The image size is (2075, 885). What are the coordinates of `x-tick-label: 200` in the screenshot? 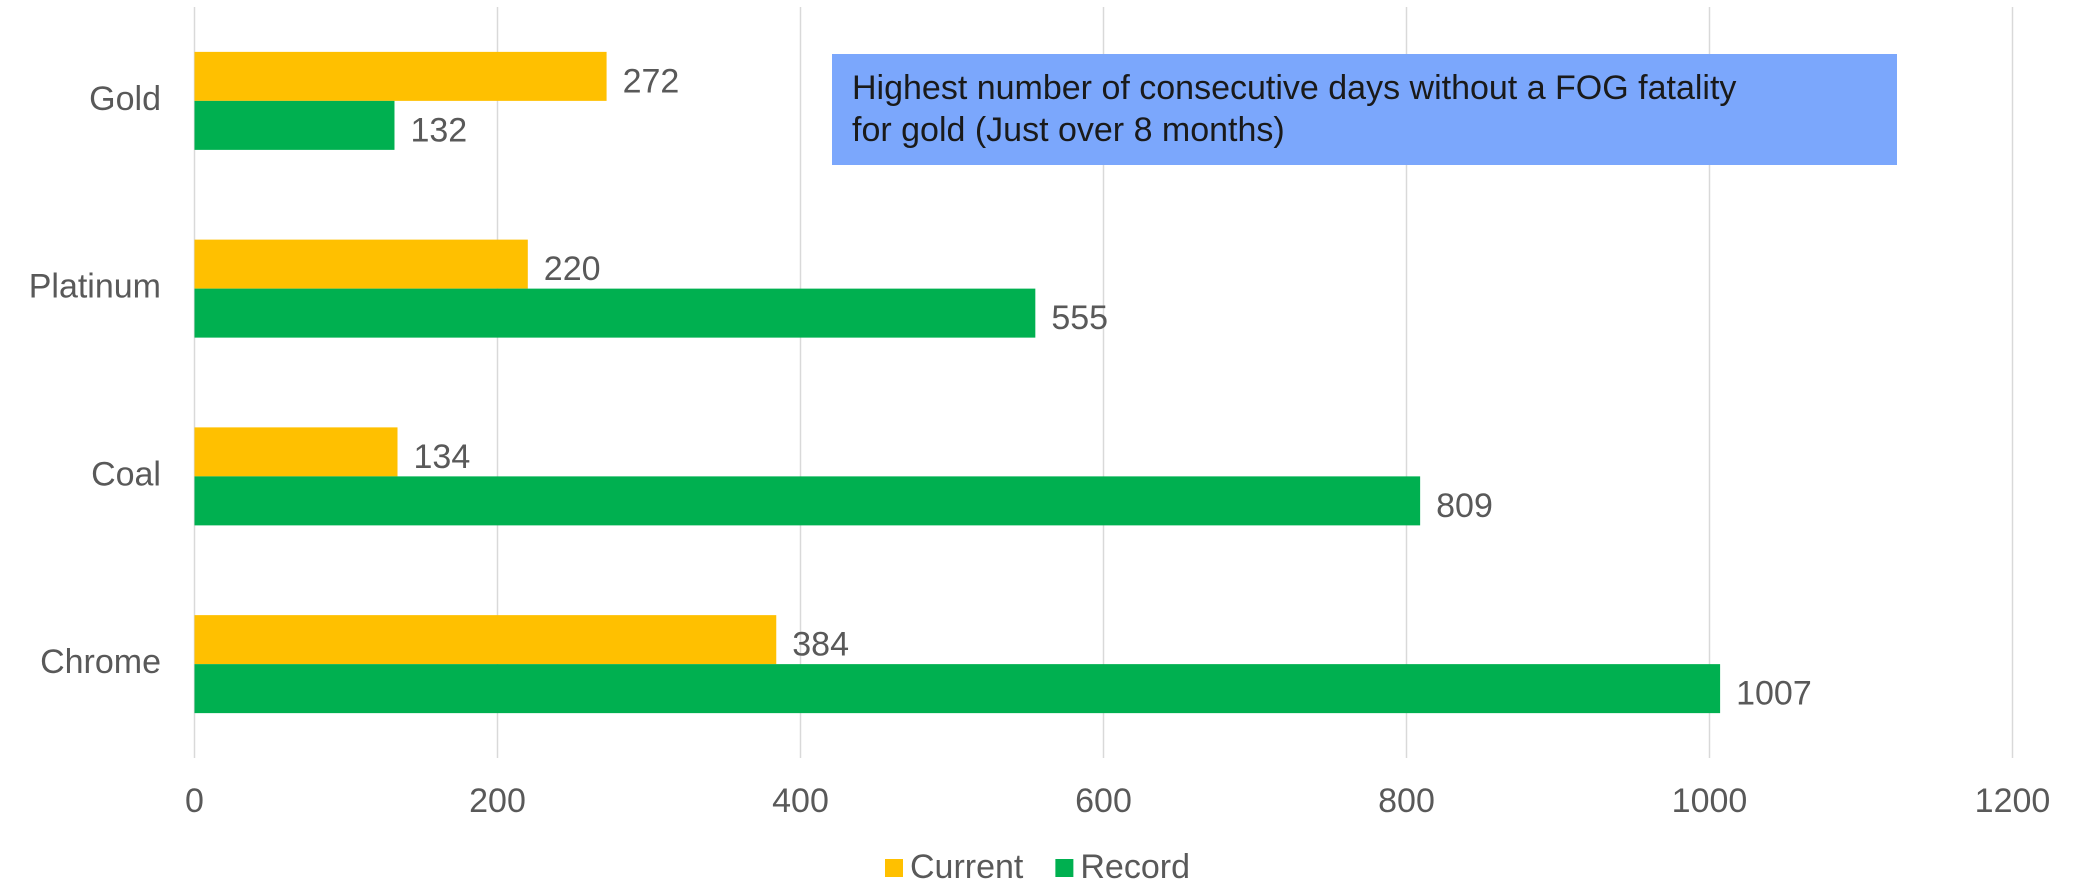 It's located at (497, 801).